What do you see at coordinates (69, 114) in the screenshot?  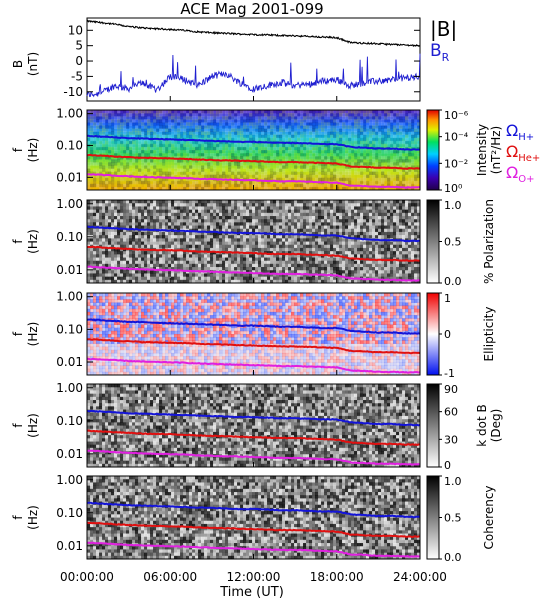 I see `intensity-ytick-label: 1.00` at bounding box center [69, 114].